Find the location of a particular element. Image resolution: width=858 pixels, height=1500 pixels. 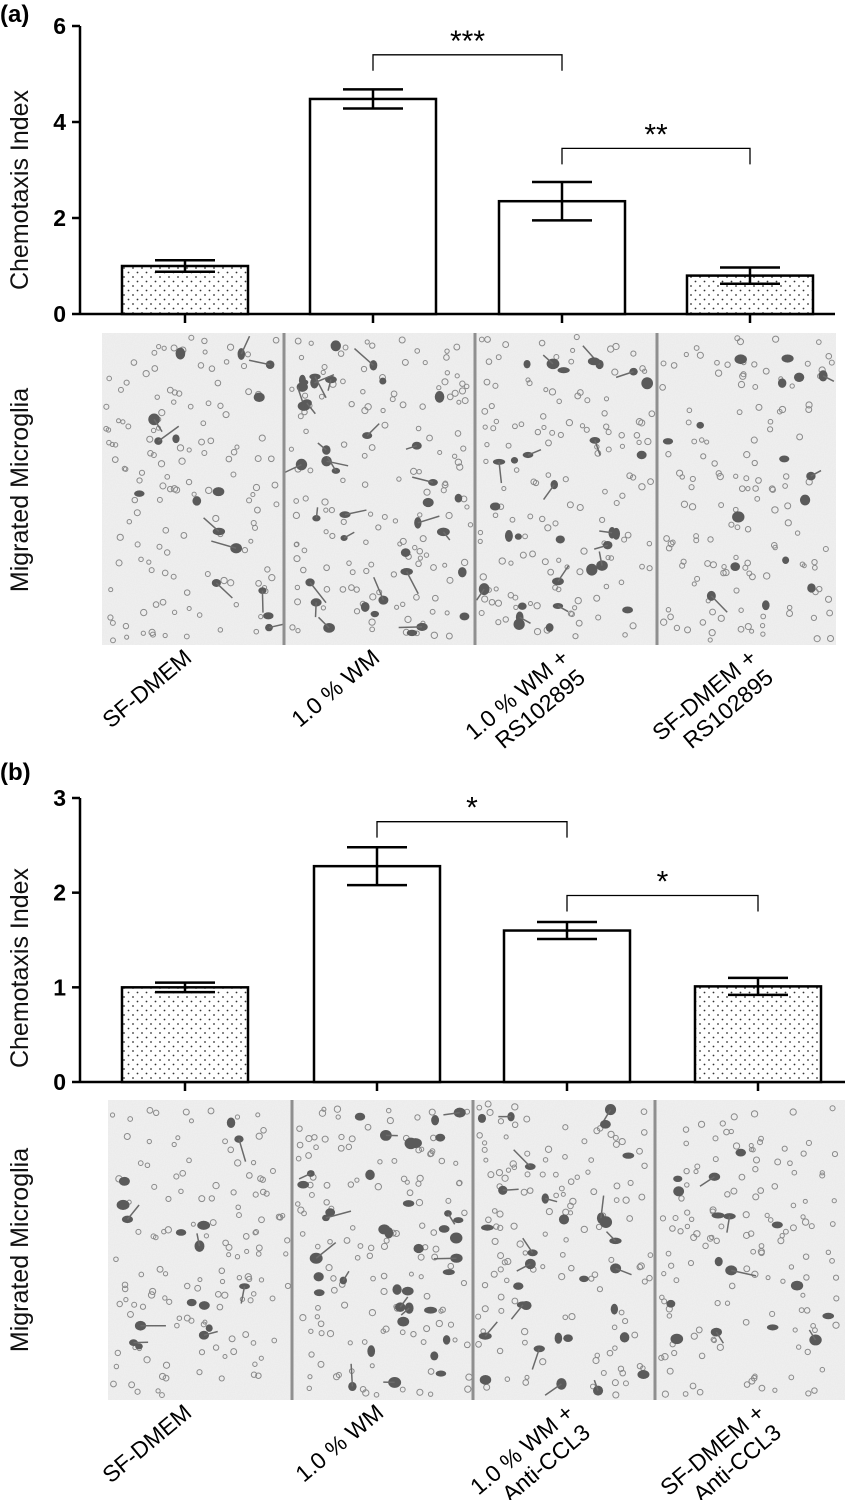

significance-bracket is located at coordinates (656, 156).